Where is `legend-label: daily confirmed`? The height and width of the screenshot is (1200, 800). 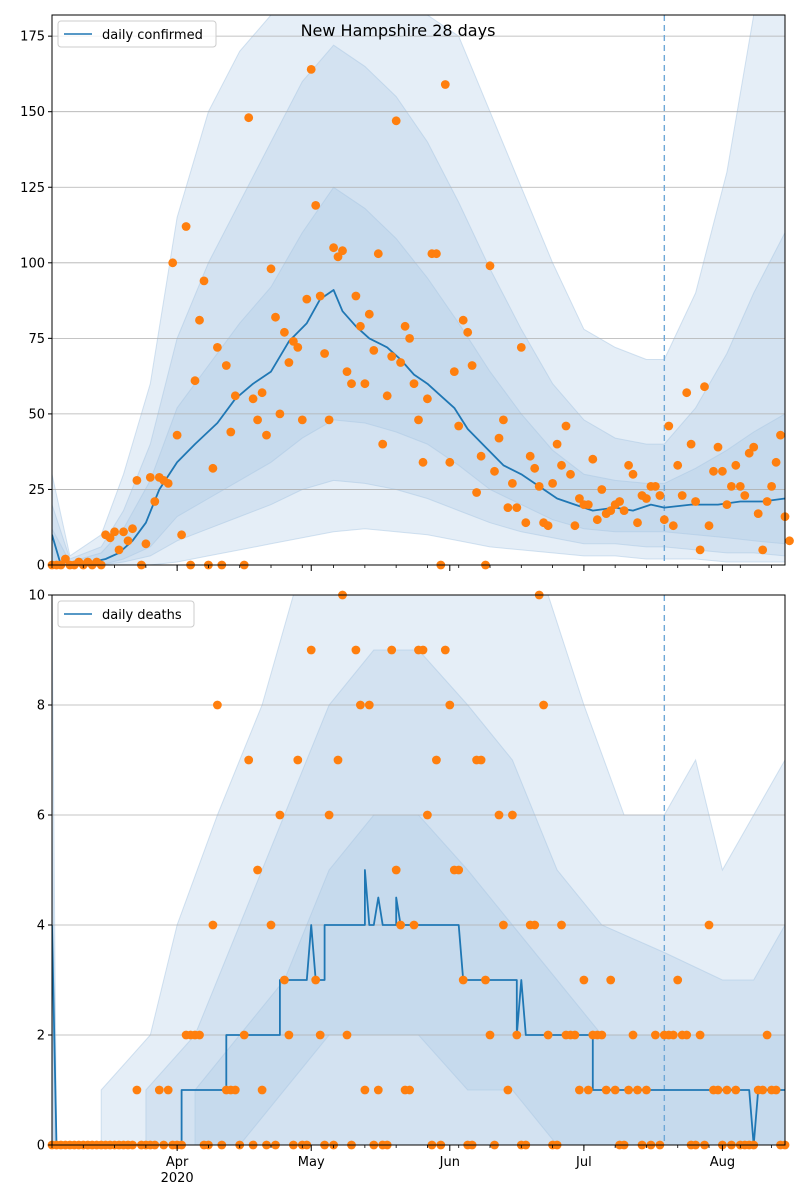 legend-label: daily confirmed is located at coordinates (152, 35).